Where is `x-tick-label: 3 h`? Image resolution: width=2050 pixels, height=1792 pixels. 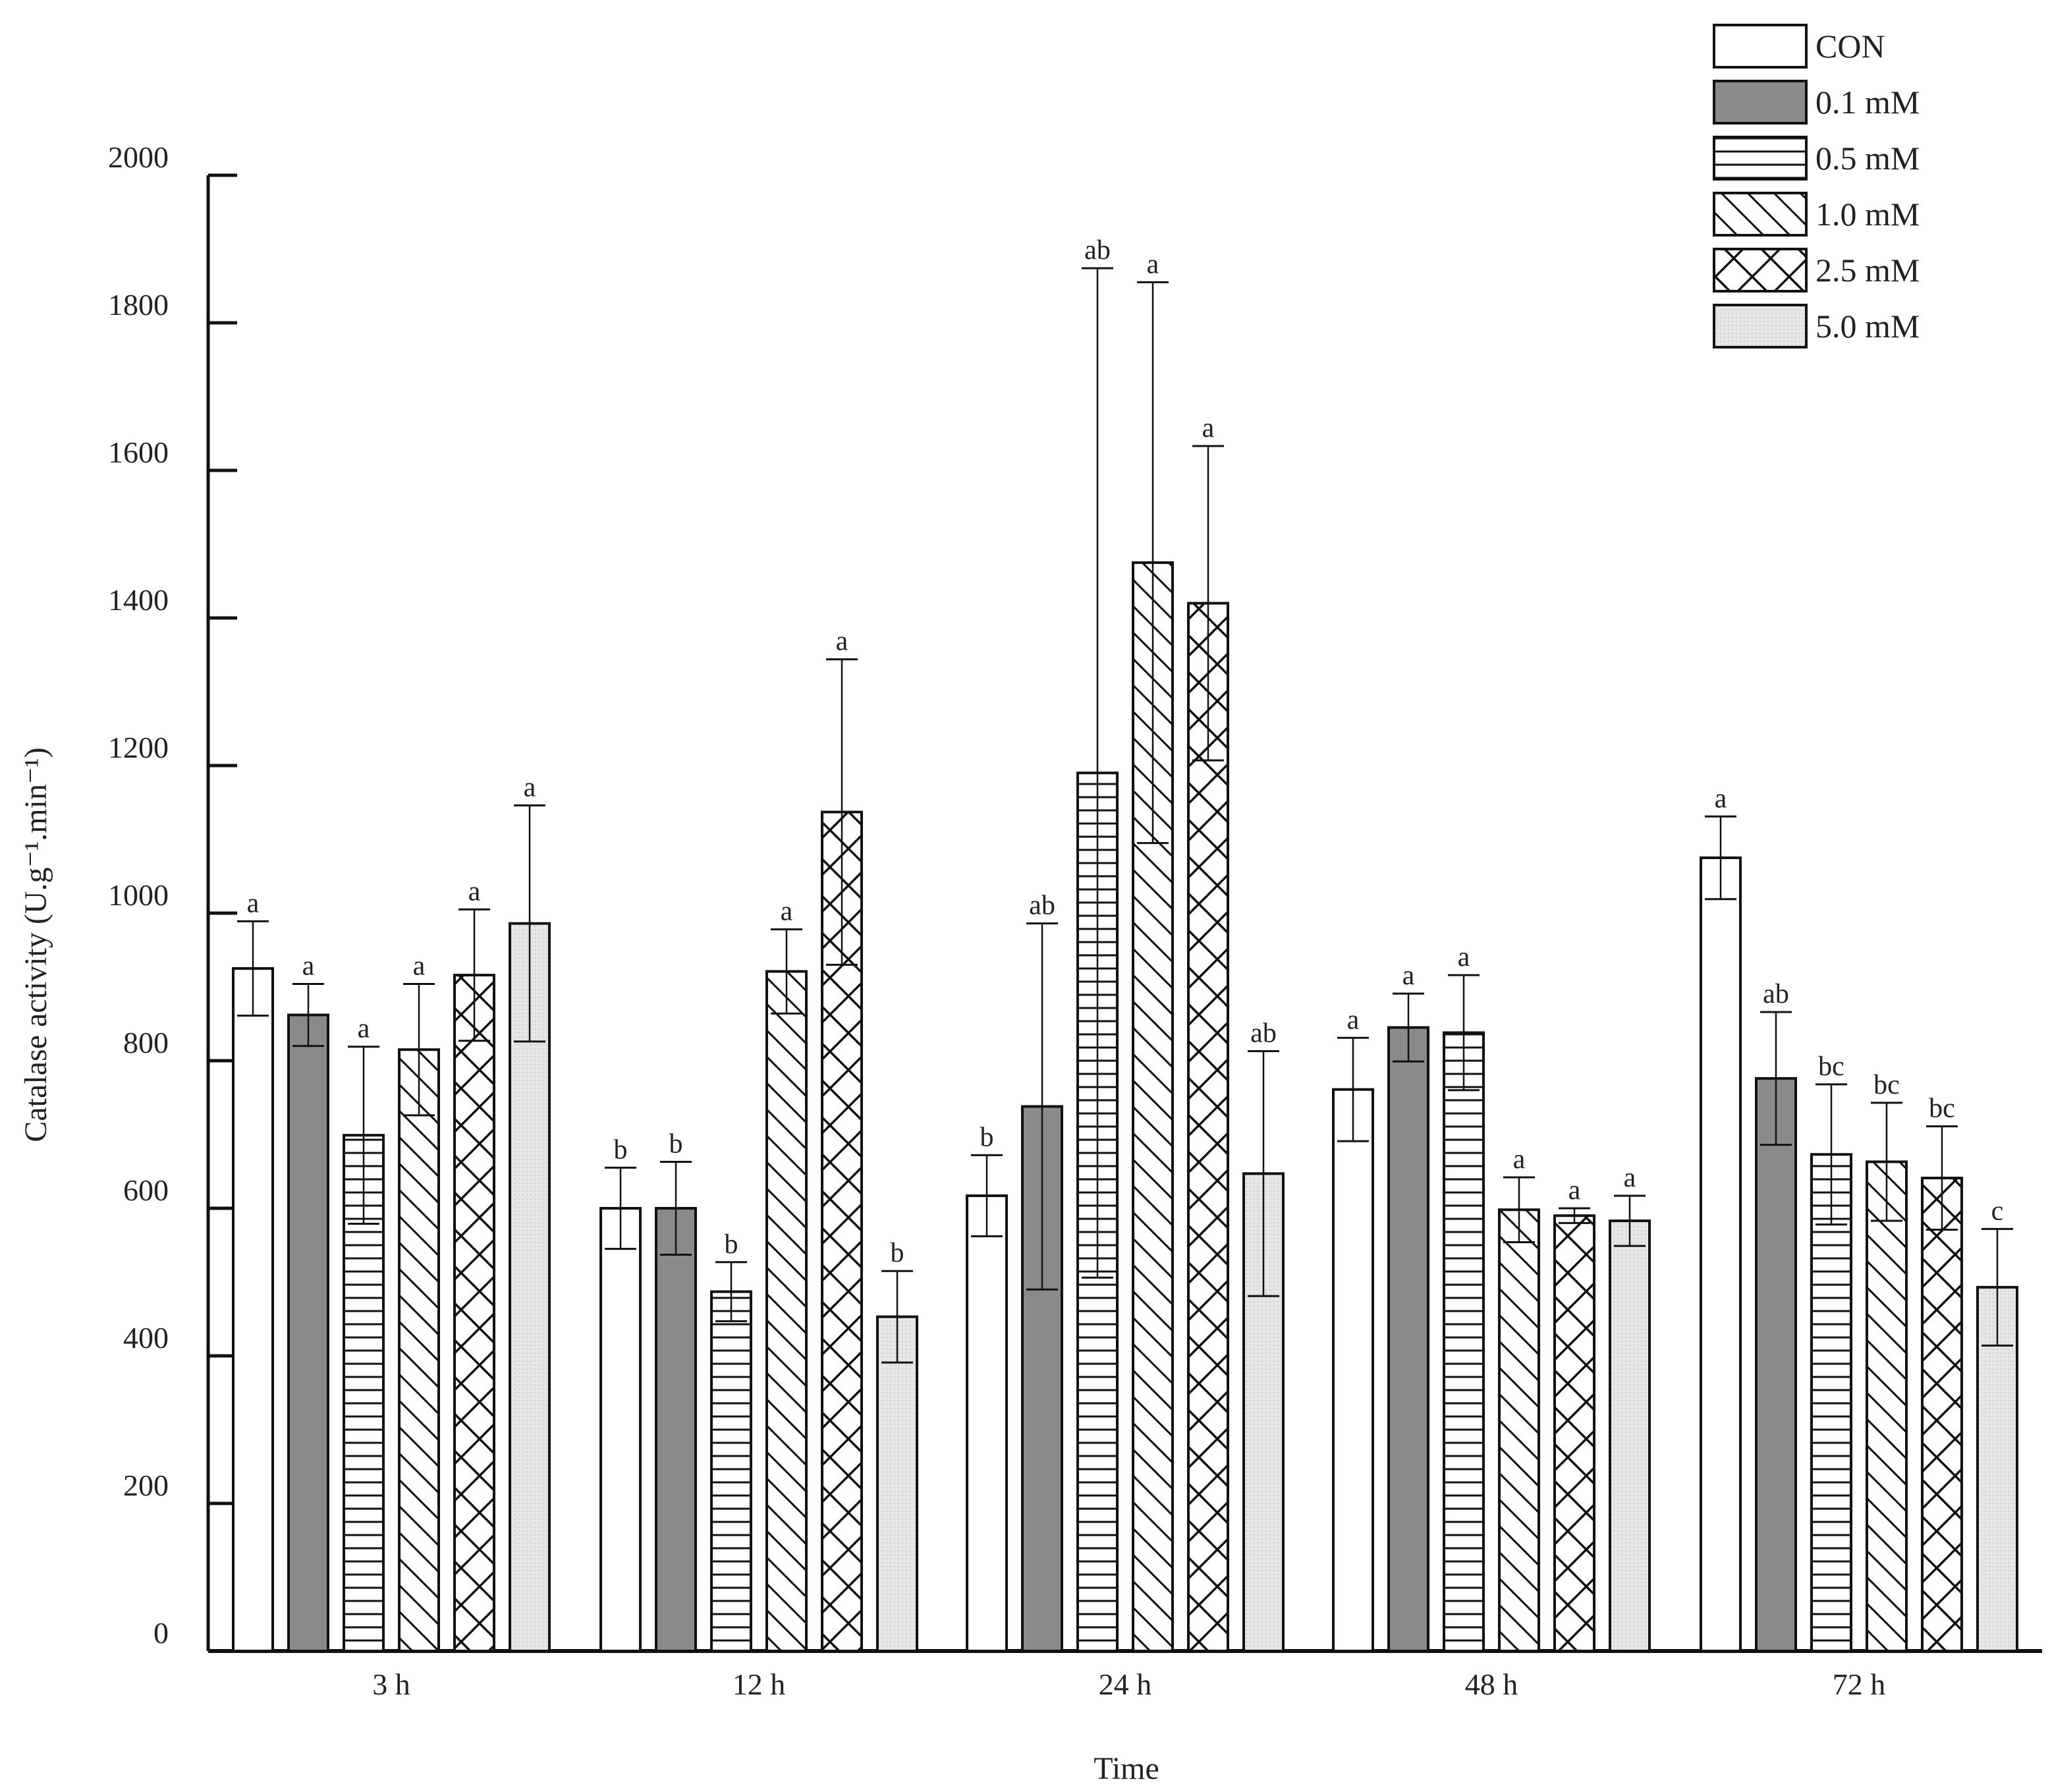
x-tick-label: 3 h is located at coordinates (391, 1684).